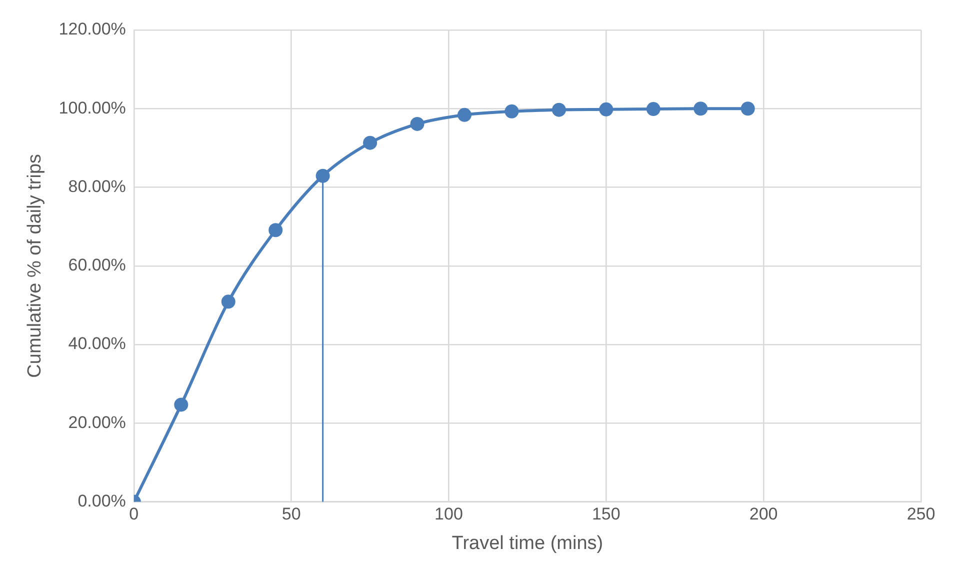 The width and height of the screenshot is (961, 579). What do you see at coordinates (921, 514) in the screenshot?
I see `x-tick-label: 250` at bounding box center [921, 514].